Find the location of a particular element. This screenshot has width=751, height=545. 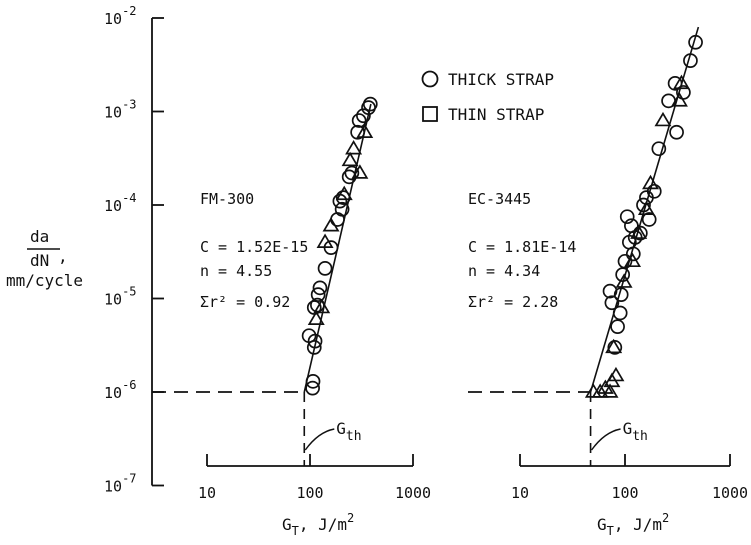

panel2-x-axis-label: GT, J/m2 is located at coordinates (633, 524).